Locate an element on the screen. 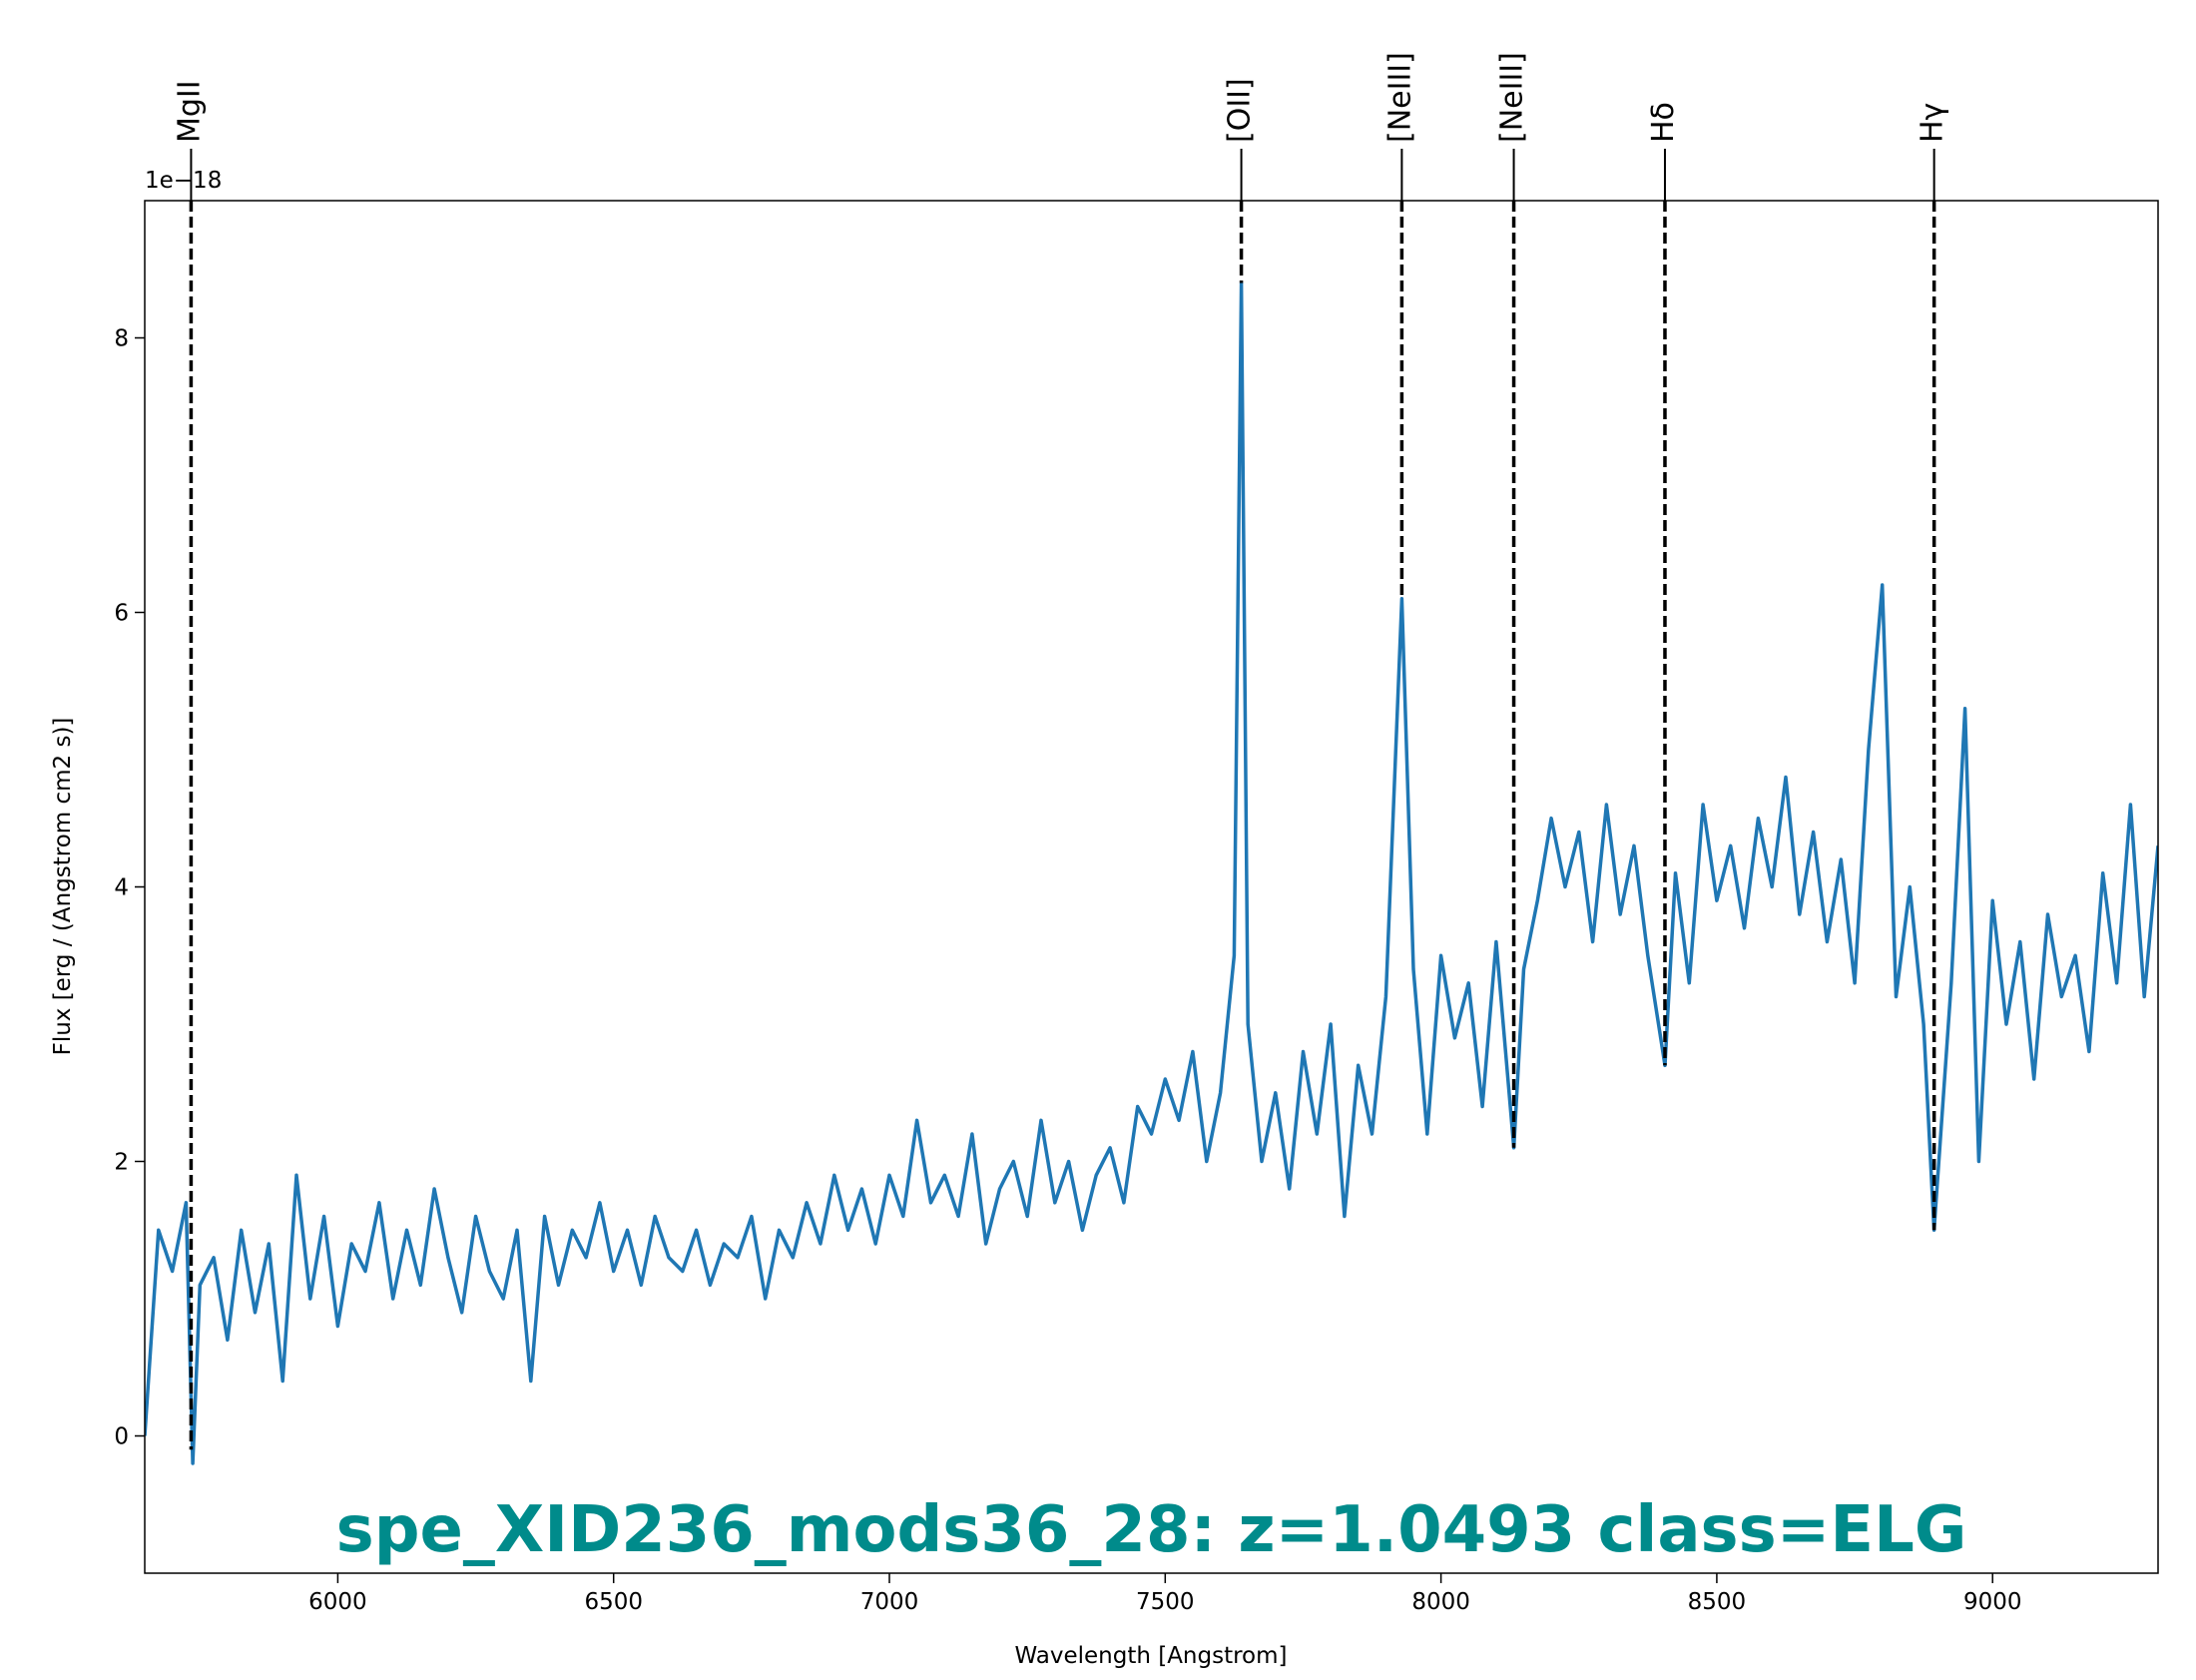  y-tick-label: 0 is located at coordinates (121, 1437).